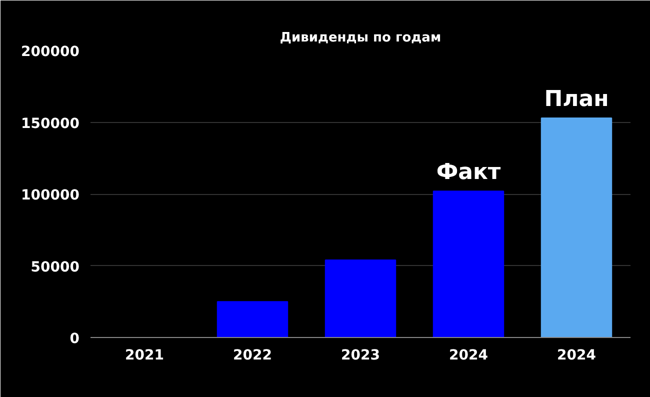 The height and width of the screenshot is (397, 650). What do you see at coordinates (360, 356) in the screenshot?
I see `x-tick-label: 2023` at bounding box center [360, 356].